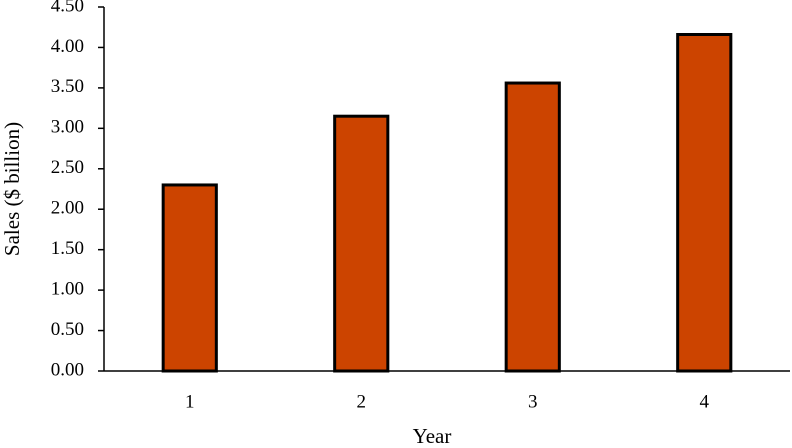 The width and height of the screenshot is (792, 448). I want to click on y-tick-label: 4.00, so click(67, 46).